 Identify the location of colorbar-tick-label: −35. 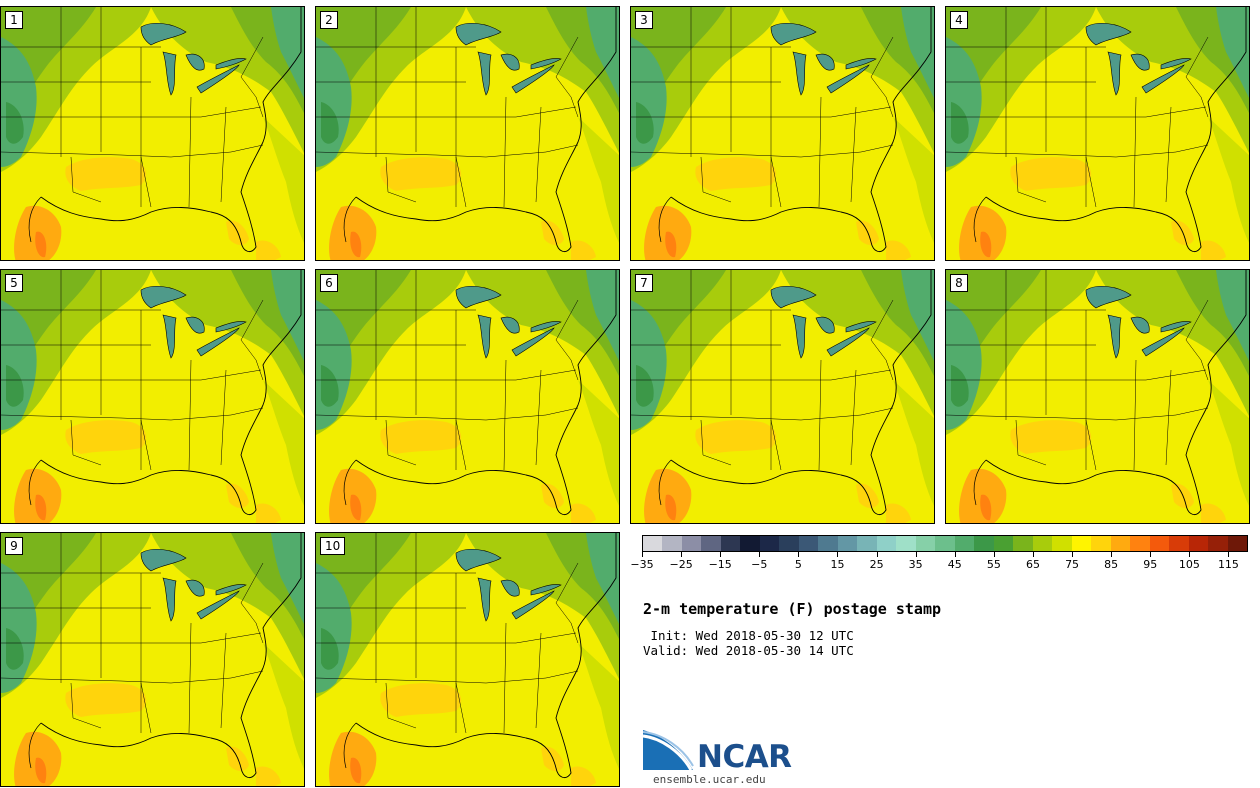
(642, 564).